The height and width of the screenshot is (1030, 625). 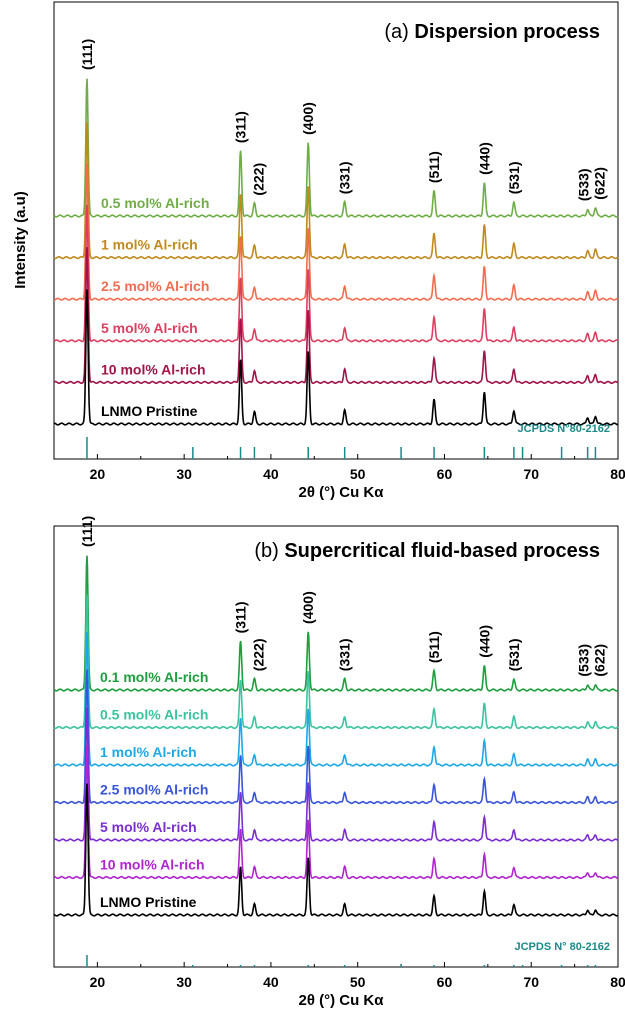 I want to click on series-label: 0.1 mol% Al-rich, so click(x=154, y=677).